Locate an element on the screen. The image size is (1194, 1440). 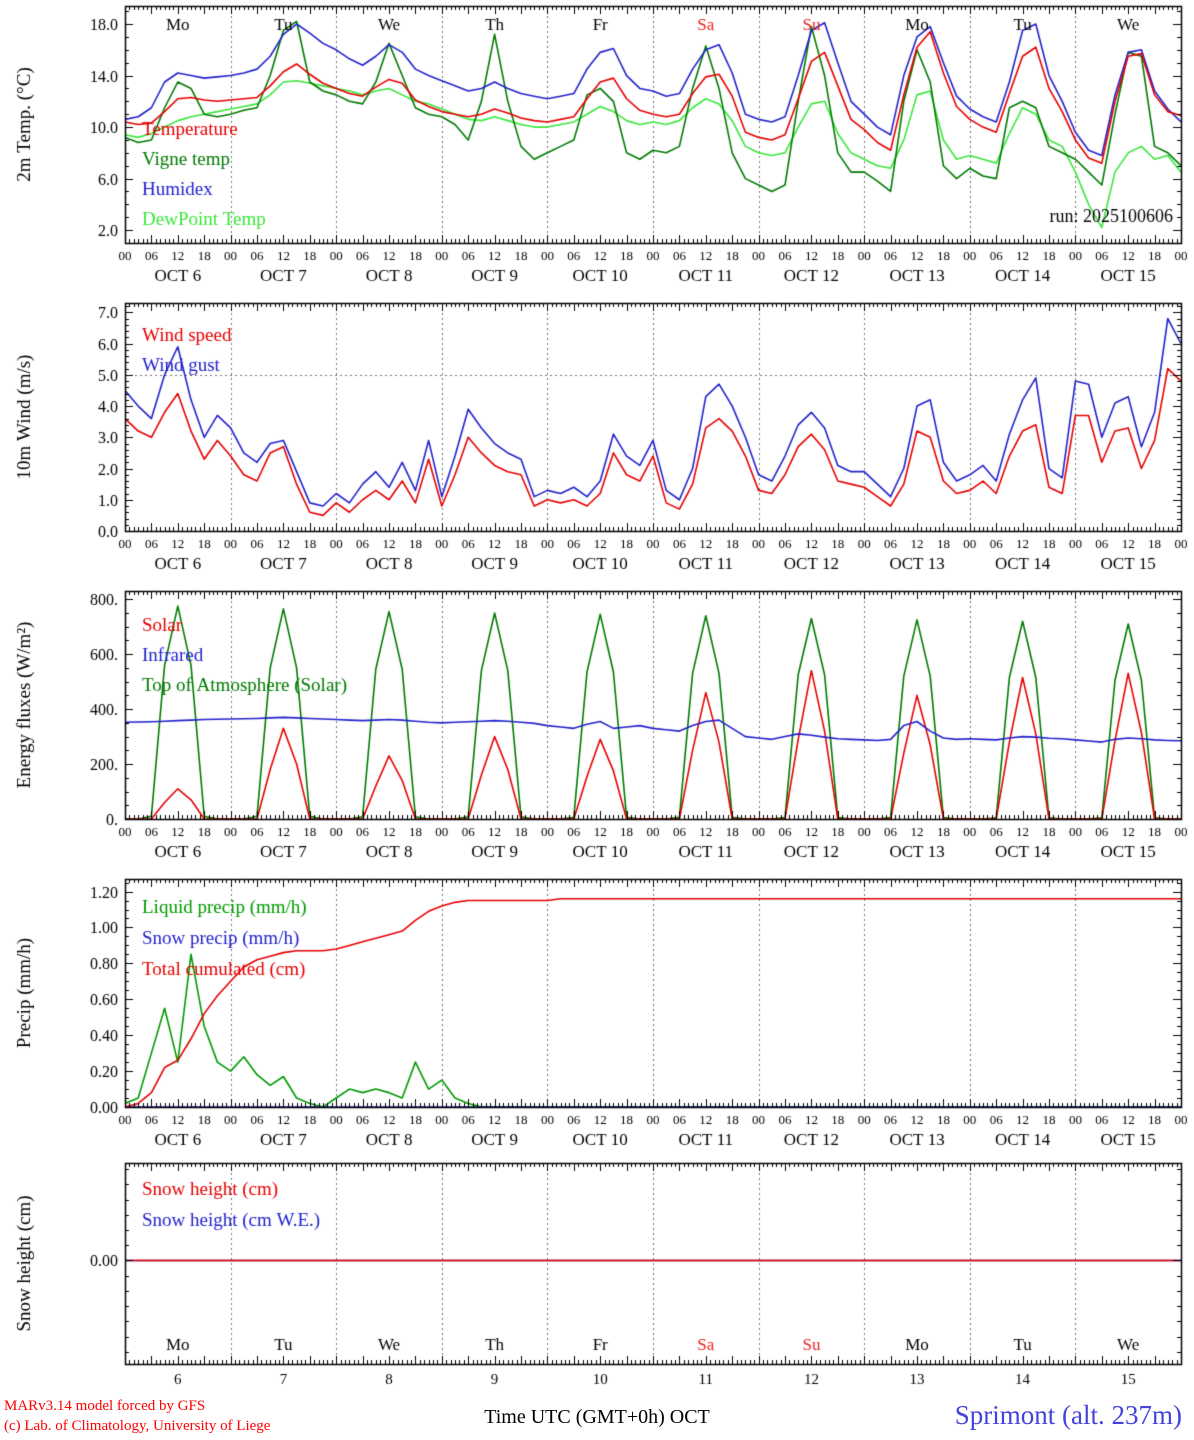
credit-line-1: MARv3.14 model forced by GFS is located at coordinates (105, 1406).